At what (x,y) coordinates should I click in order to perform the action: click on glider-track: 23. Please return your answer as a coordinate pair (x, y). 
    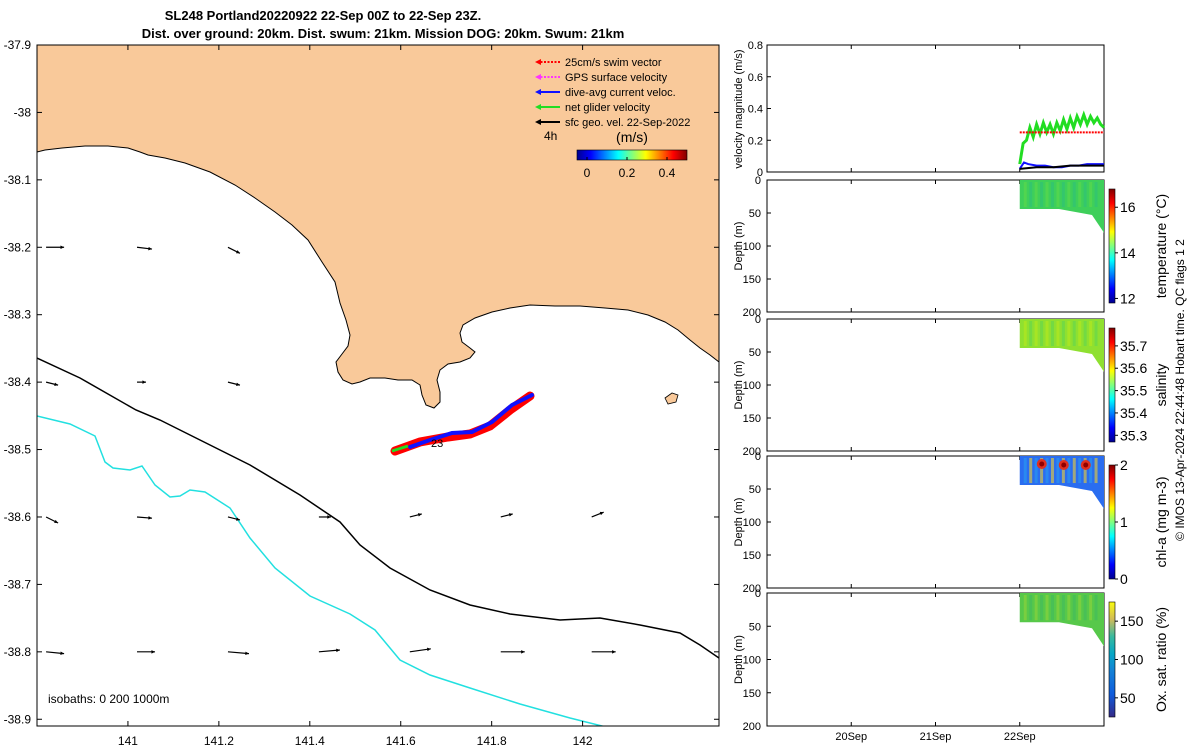
    Looking at the image, I should click on (462, 423).